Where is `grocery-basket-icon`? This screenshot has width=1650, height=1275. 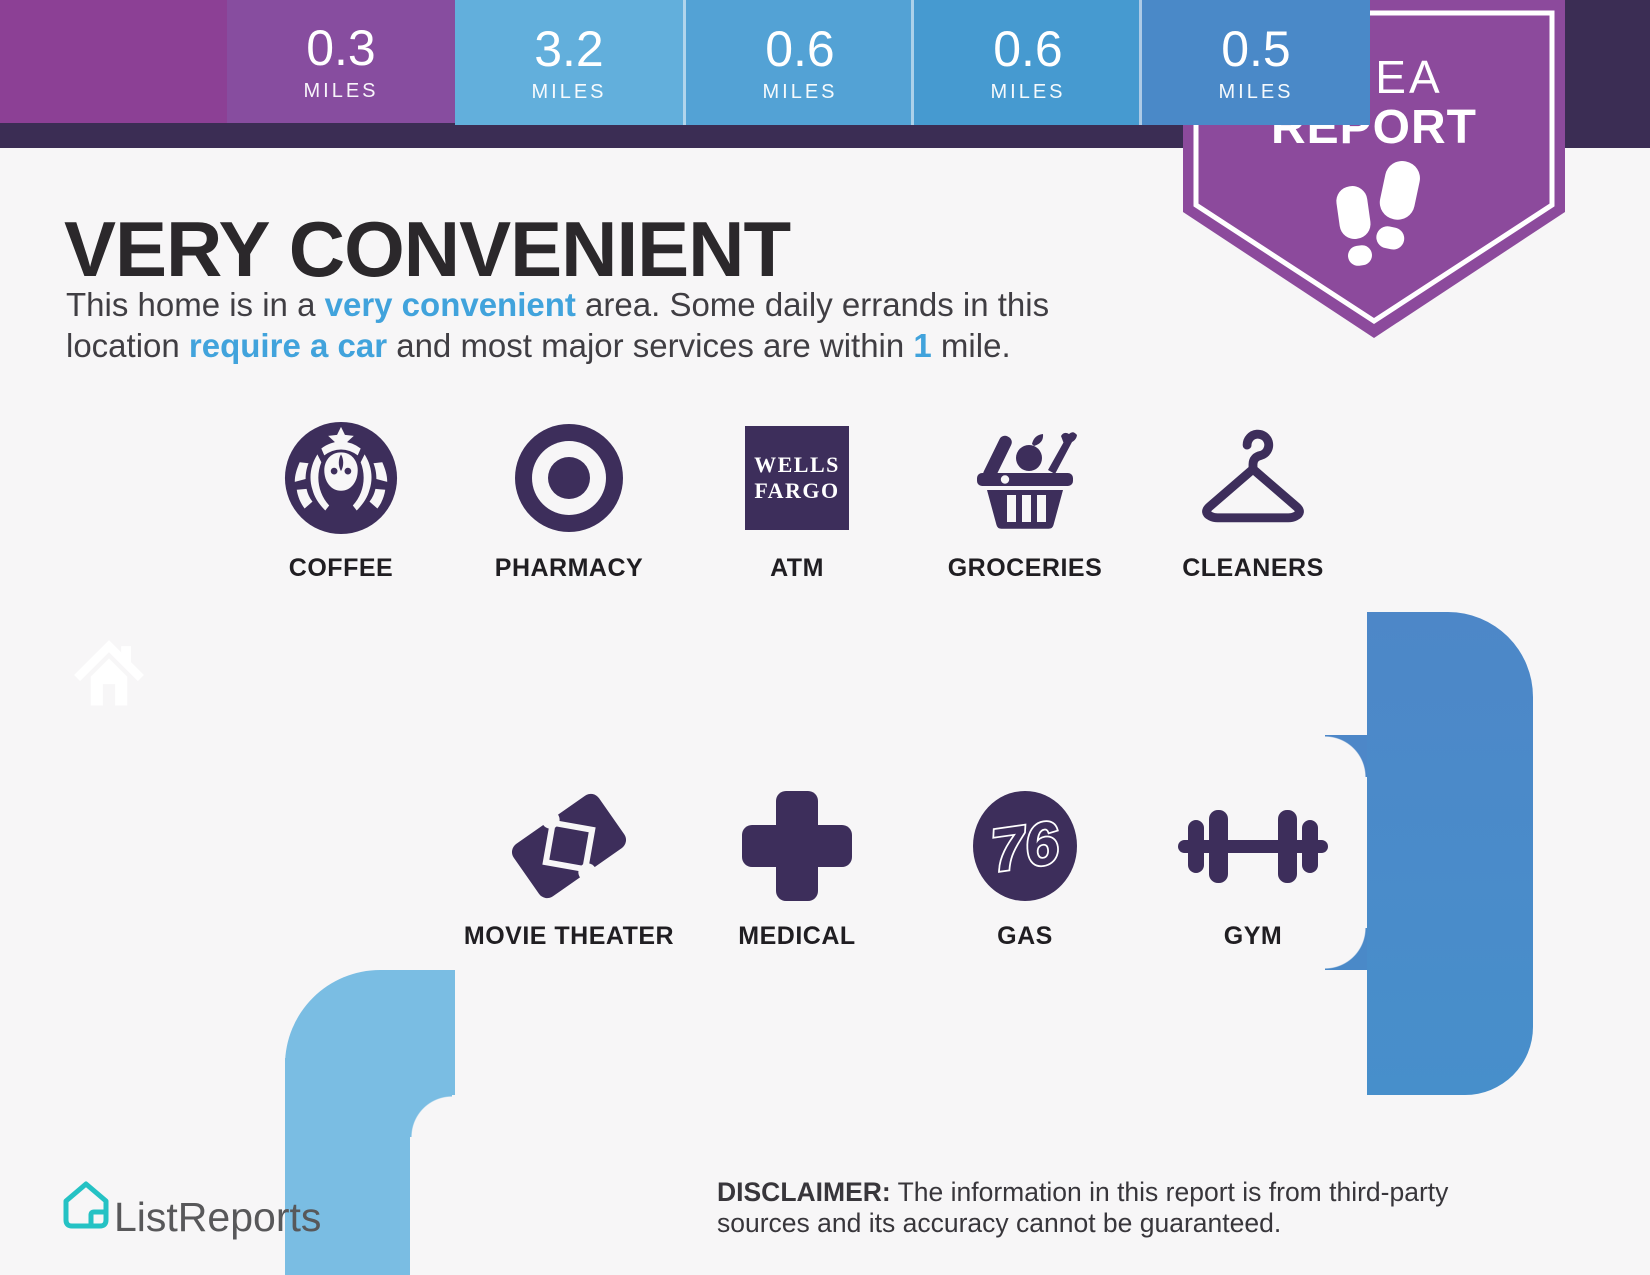 grocery-basket-icon is located at coordinates (1027, 480).